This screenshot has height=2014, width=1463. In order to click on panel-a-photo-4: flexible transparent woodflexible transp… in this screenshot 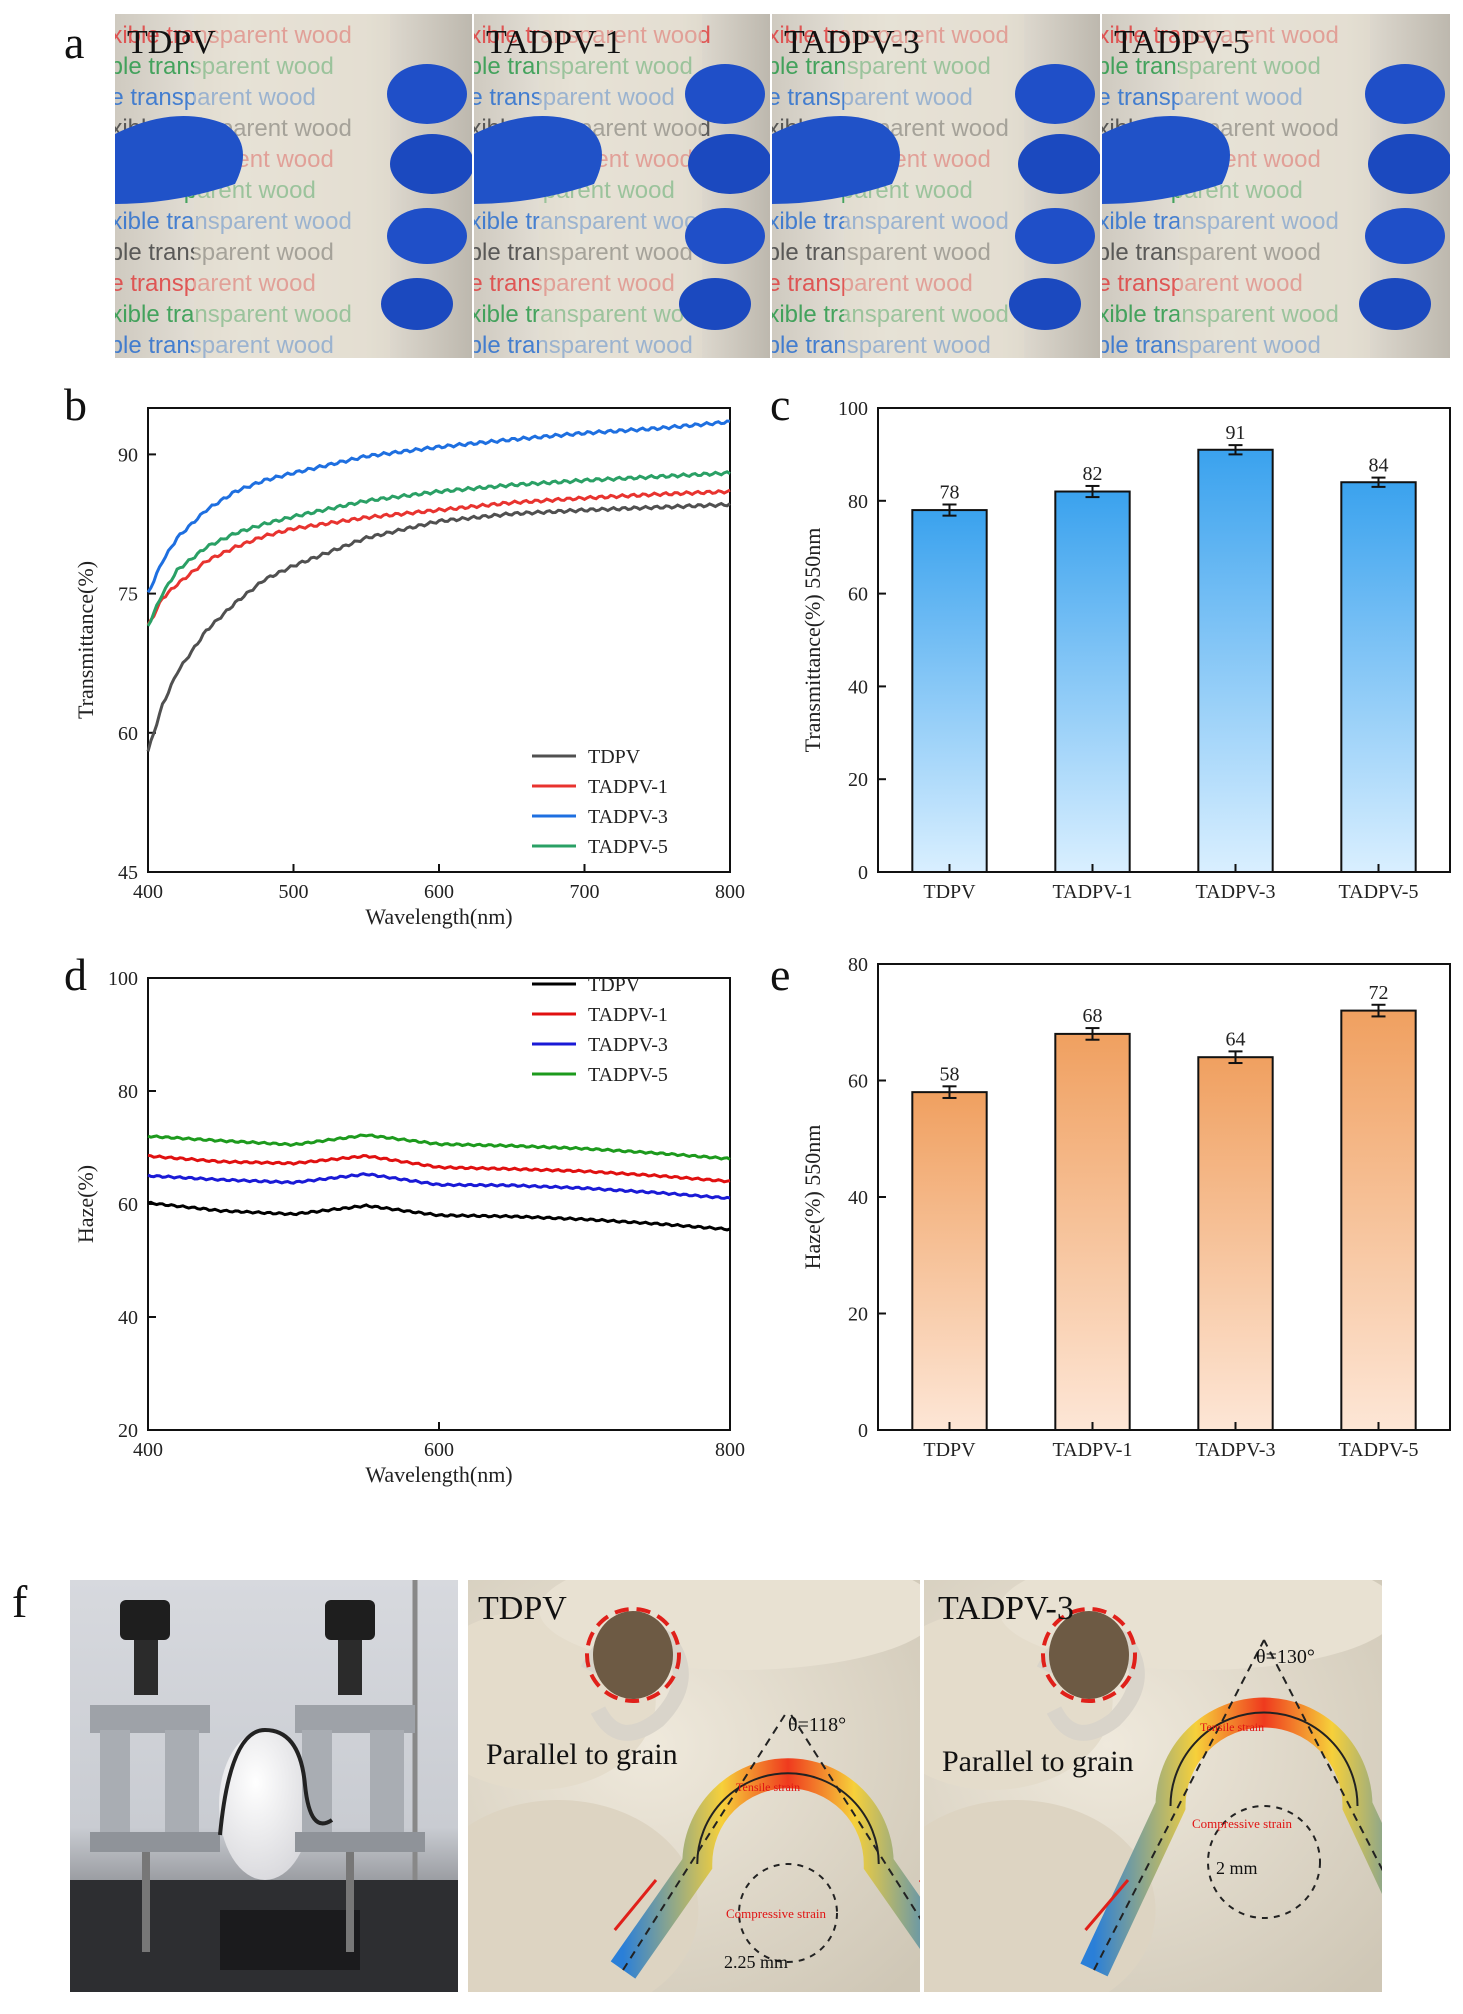, I will do `click(1276, 186)`.